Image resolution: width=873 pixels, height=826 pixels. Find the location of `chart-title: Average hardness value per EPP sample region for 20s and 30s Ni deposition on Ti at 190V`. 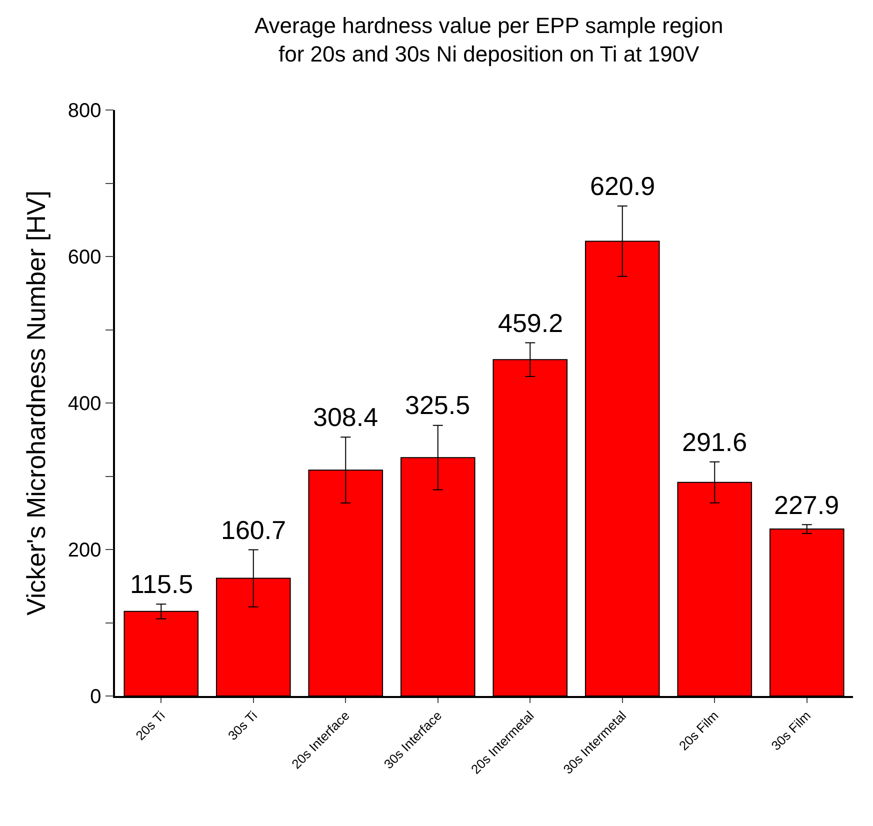

chart-title: Average hardness value per EPP sample region for 20s and 30s Ni deposition on Ti at 190V is located at coordinates (489, 40).